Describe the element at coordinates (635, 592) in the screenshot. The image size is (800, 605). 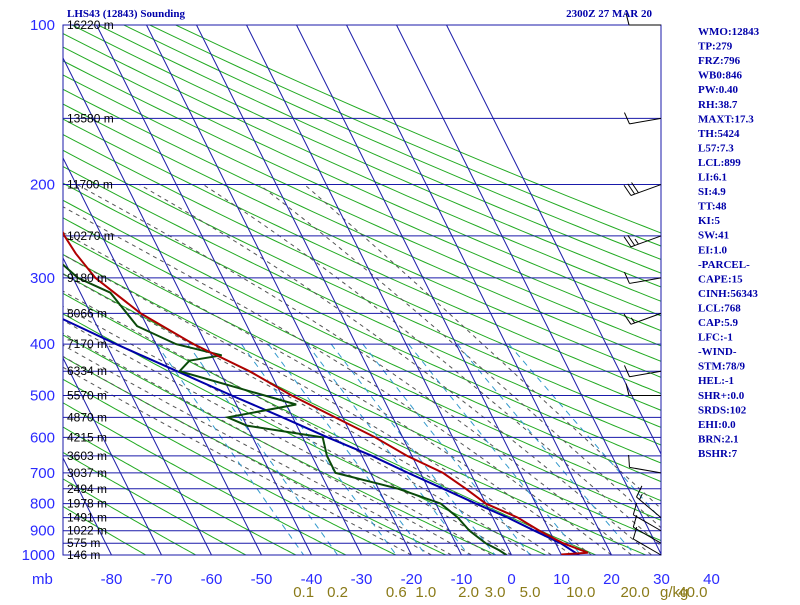
I see `mixing-ratio-tick-label: 20.0` at that location.